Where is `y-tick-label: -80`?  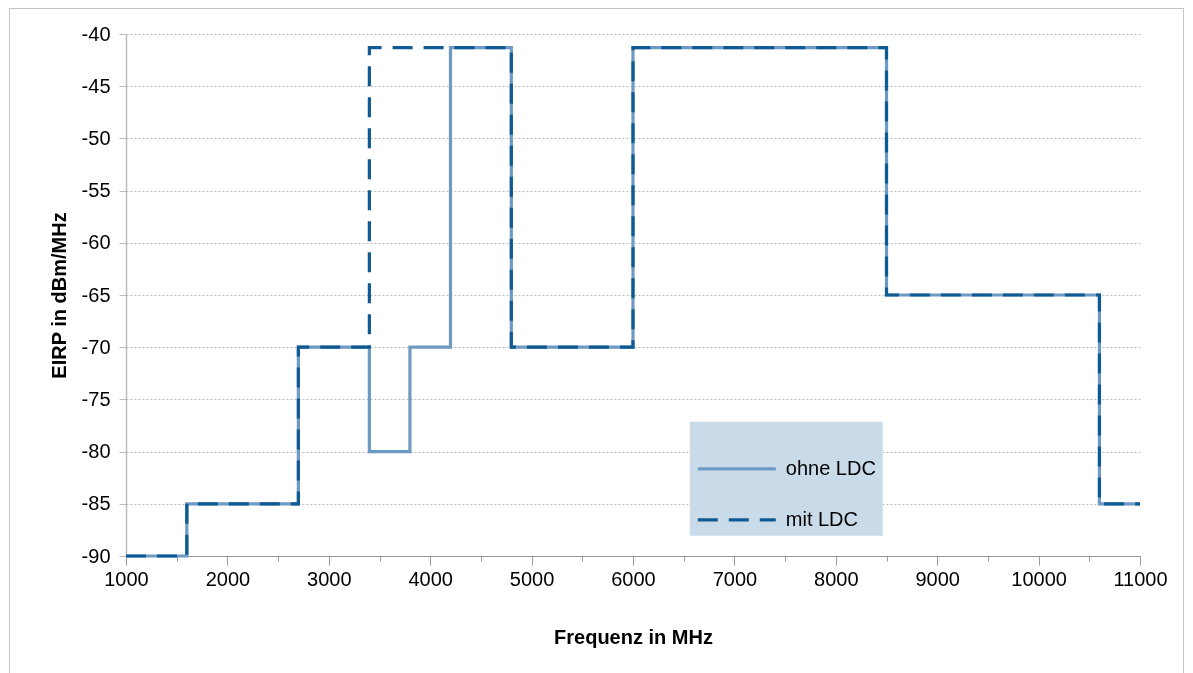
y-tick-label: -80 is located at coordinates (96, 451).